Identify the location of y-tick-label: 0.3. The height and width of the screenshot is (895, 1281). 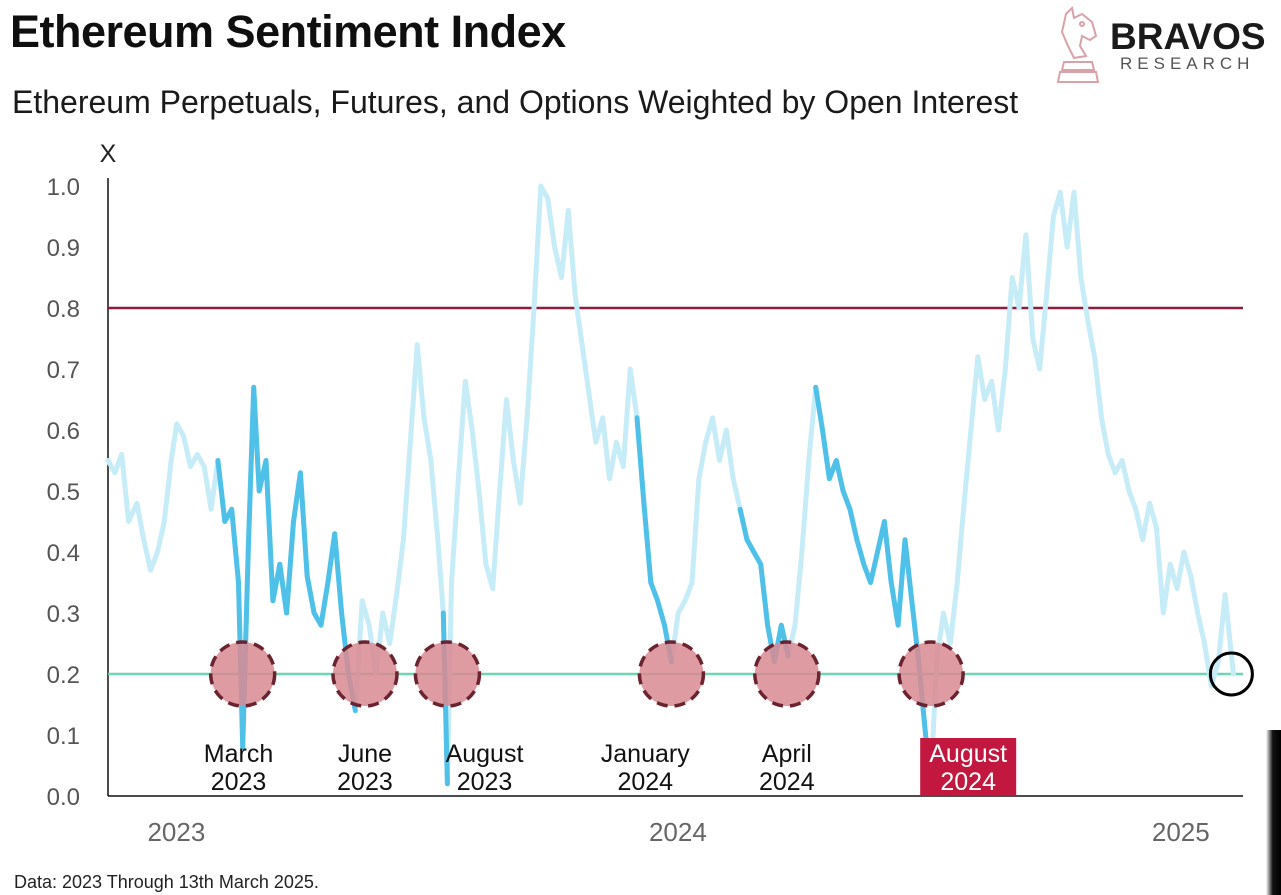
(63, 614).